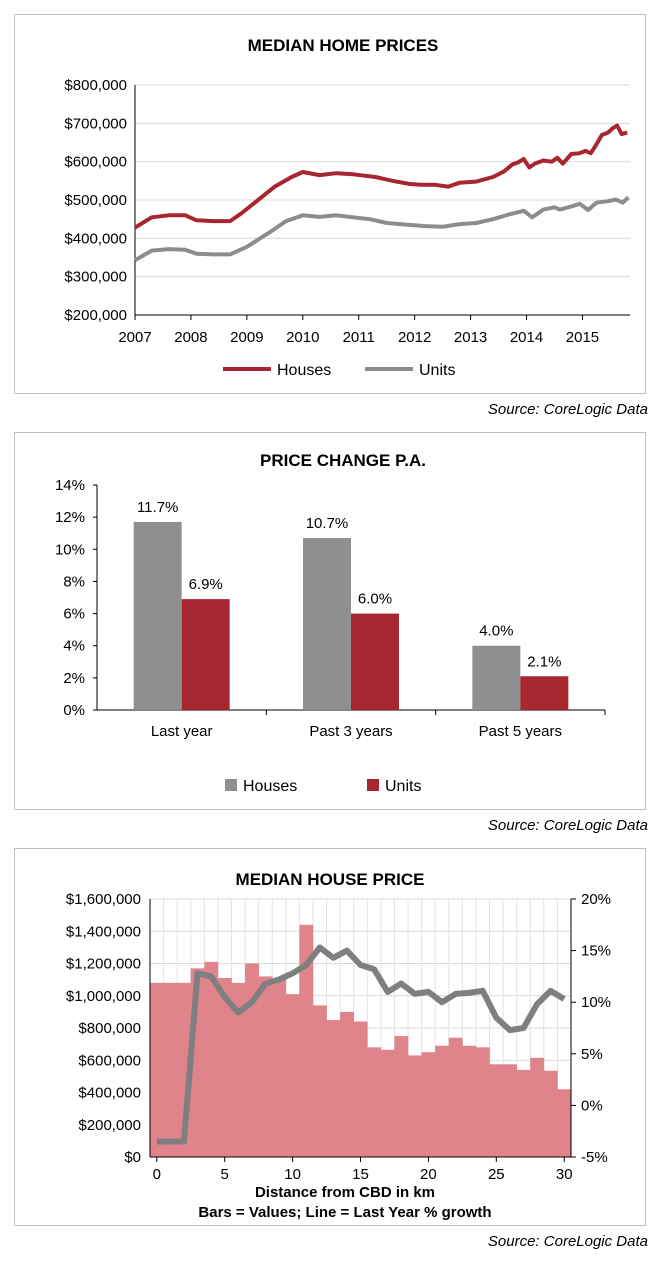 The height and width of the screenshot is (1264, 662). What do you see at coordinates (594, 1157) in the screenshot?
I see `y2-tick-label: -5%` at bounding box center [594, 1157].